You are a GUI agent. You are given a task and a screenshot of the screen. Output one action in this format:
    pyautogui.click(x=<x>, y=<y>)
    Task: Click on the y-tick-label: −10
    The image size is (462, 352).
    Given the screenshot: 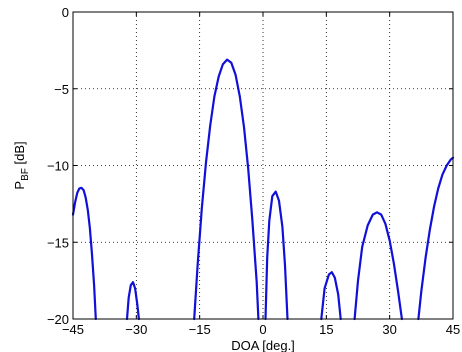 What is the action you would take?
    pyautogui.click(x=58, y=166)
    